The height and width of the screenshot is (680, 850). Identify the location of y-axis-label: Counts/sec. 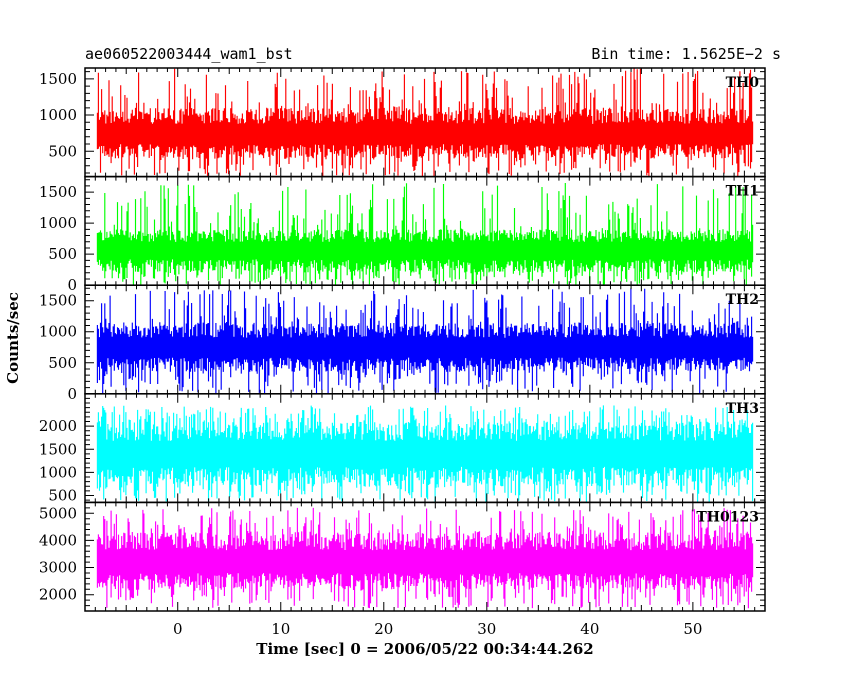
(13, 338).